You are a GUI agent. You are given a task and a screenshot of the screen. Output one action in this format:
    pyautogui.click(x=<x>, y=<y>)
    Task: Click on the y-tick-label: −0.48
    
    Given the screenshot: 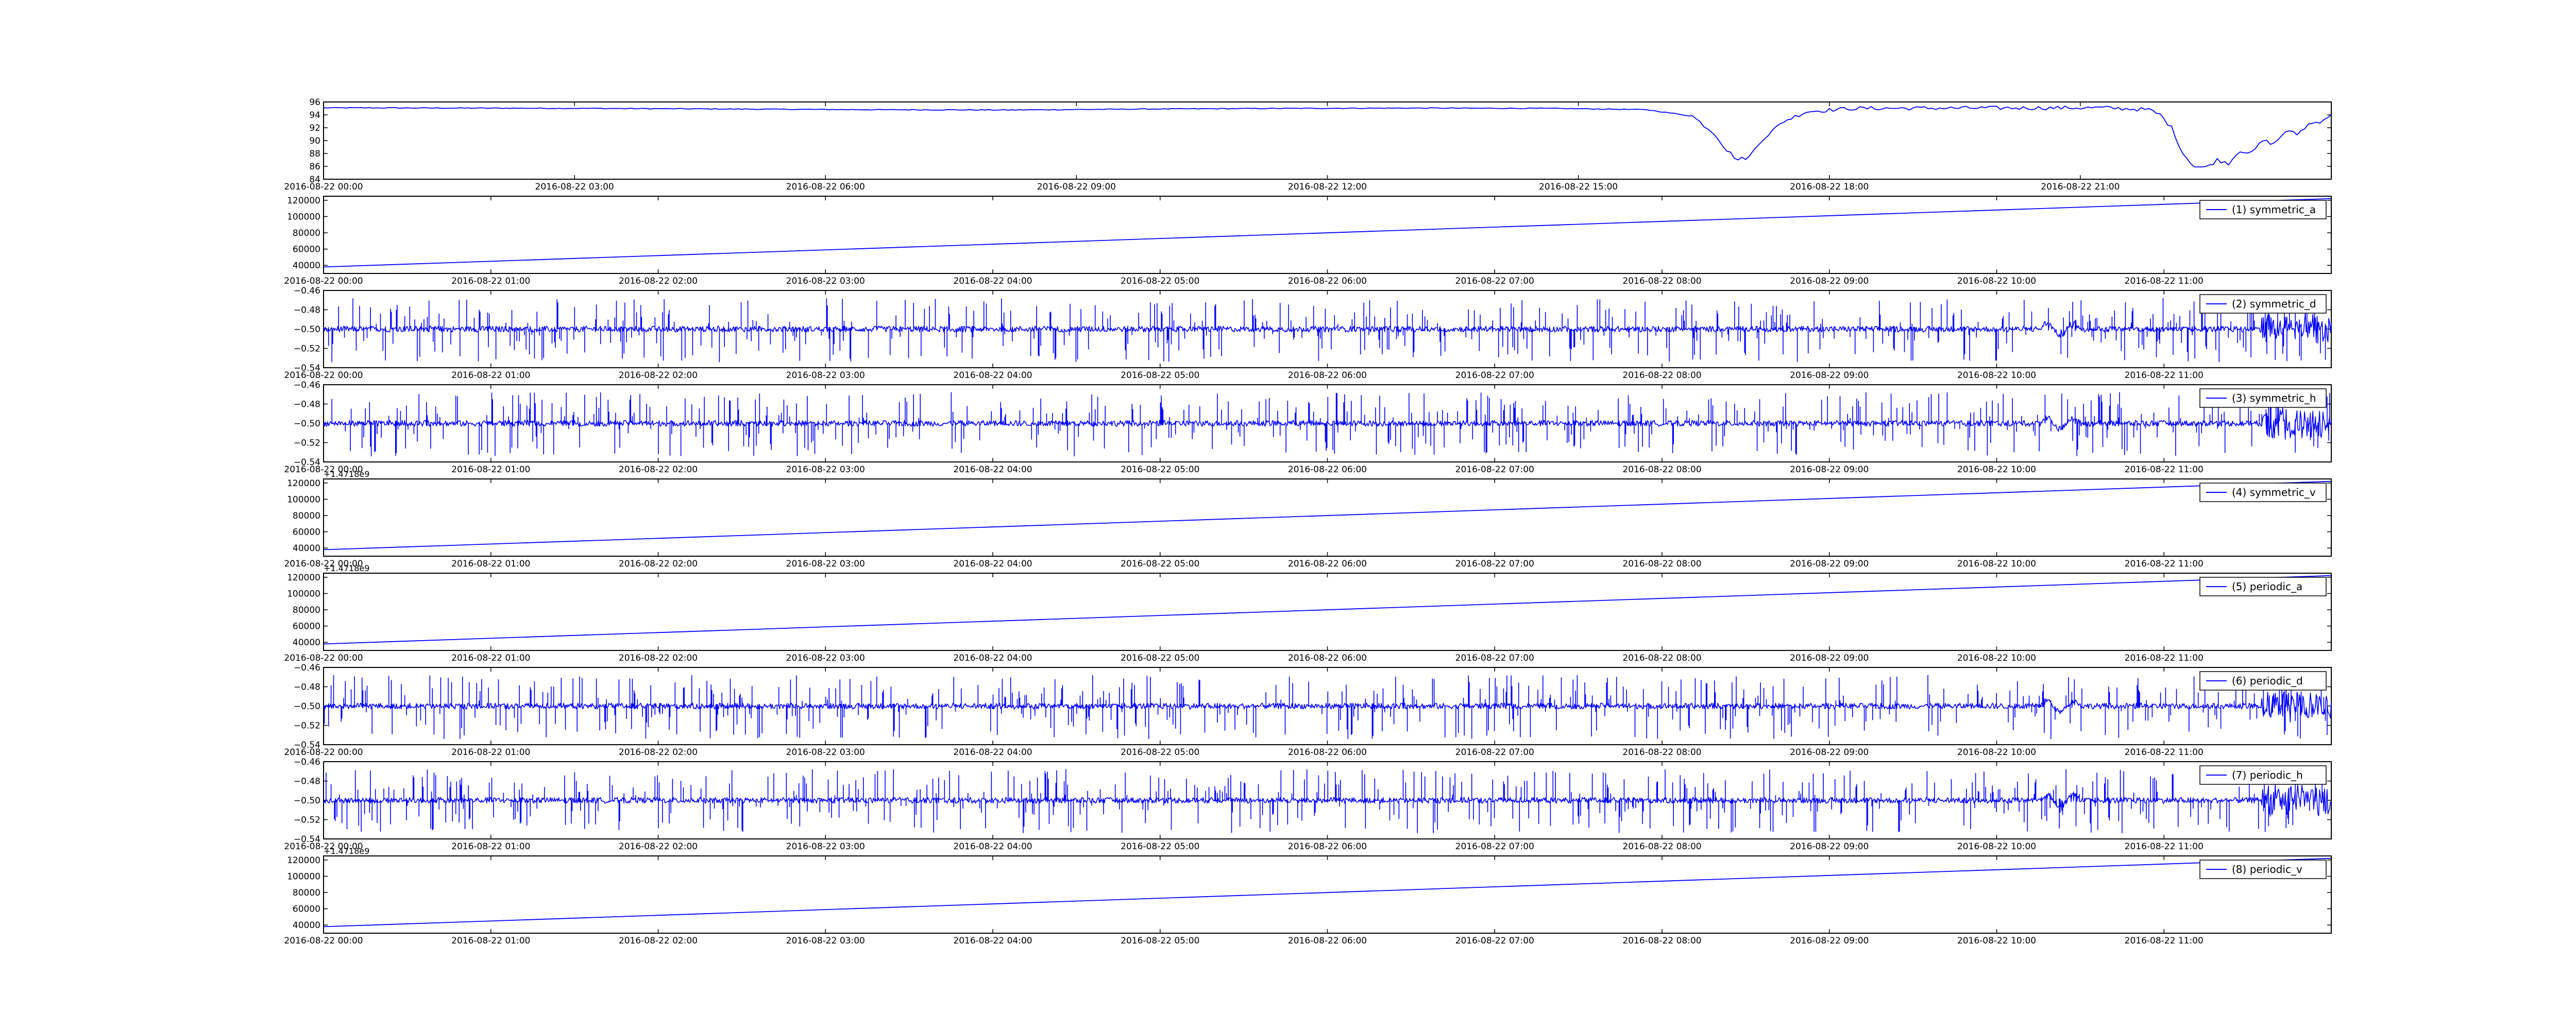 What is the action you would take?
    pyautogui.click(x=307, y=687)
    